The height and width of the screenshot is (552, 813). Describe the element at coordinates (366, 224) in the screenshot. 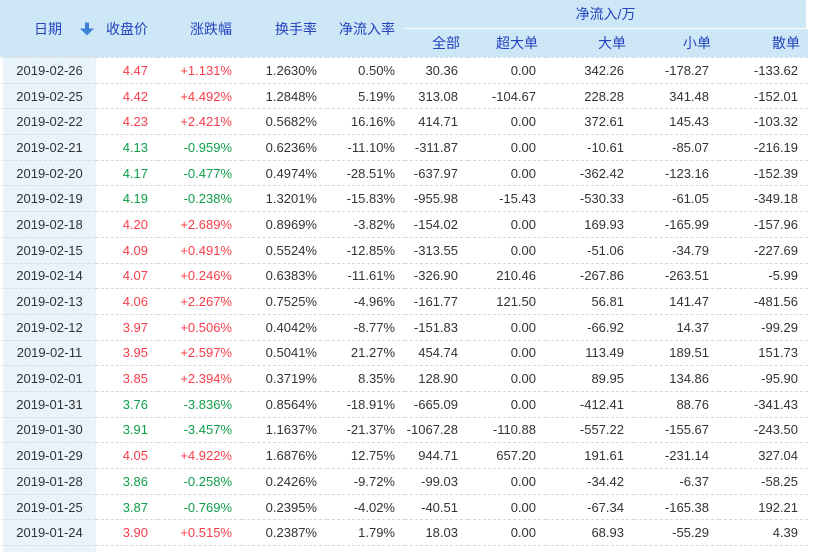

I see `cell-net-inflow-rate: -3.82%` at that location.